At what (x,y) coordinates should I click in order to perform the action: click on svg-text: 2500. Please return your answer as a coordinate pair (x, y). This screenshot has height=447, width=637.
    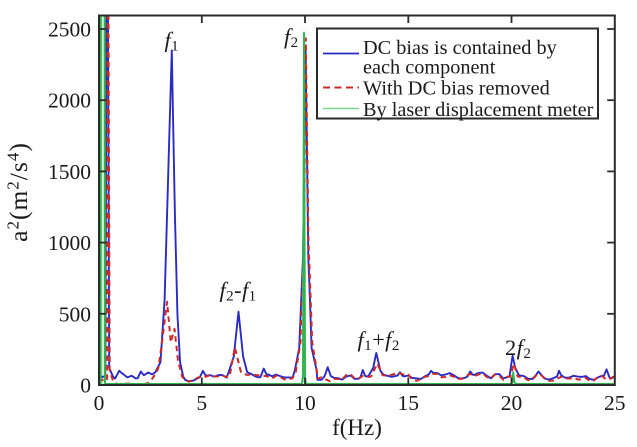
    Looking at the image, I should click on (69, 30).